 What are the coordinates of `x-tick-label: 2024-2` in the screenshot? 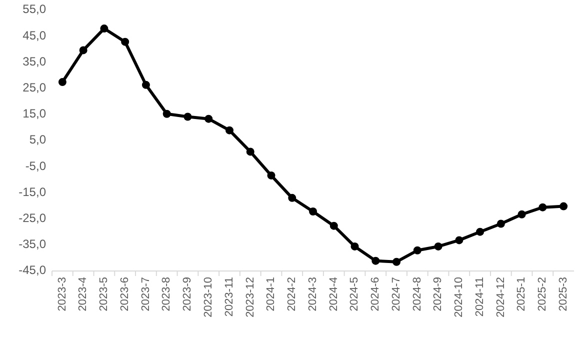 It's located at (292, 294).